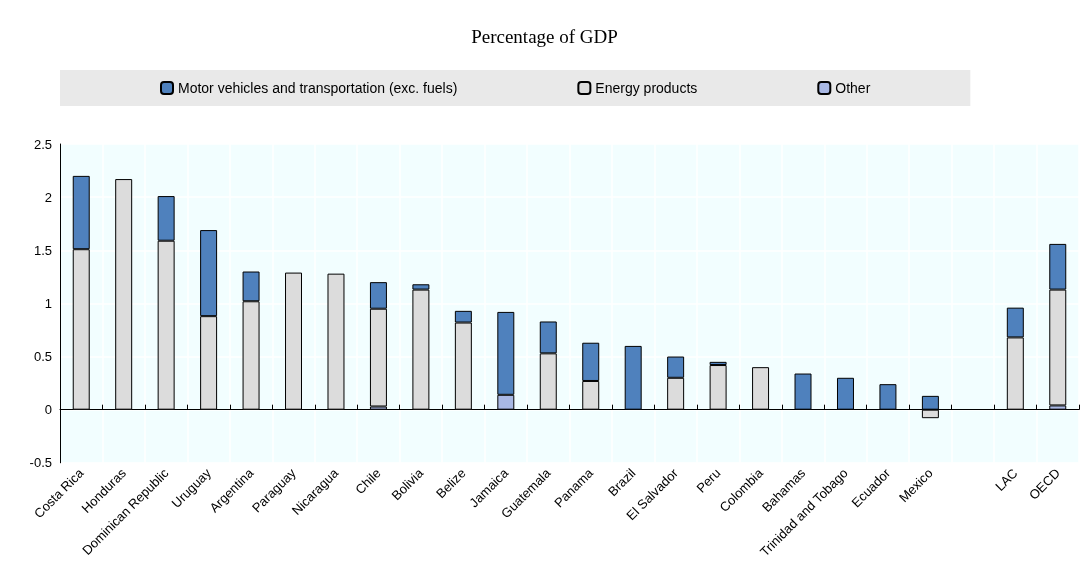  Describe the element at coordinates (48, 197) in the screenshot. I see `y-tick-label: 2` at that location.